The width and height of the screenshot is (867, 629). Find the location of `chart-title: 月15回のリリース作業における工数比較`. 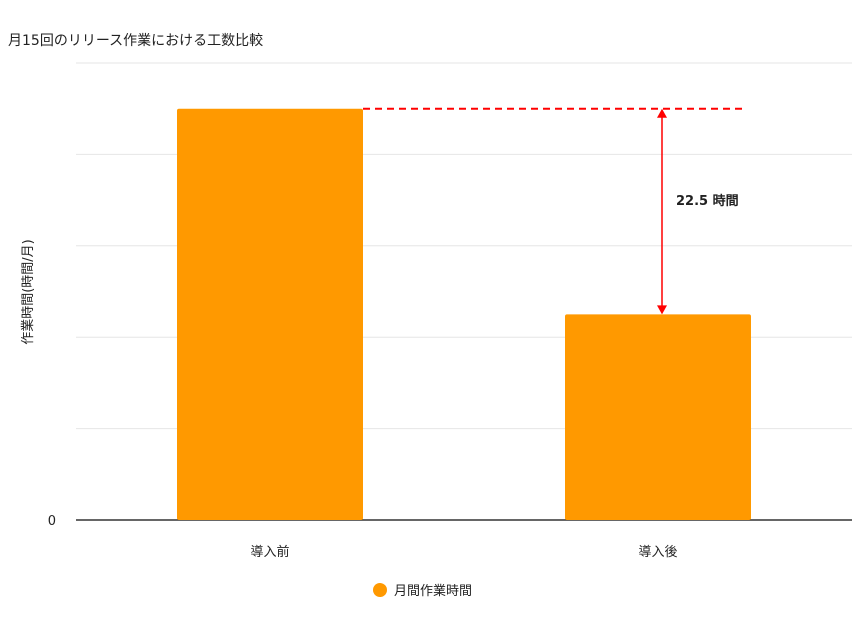

chart-title: 月15回のリリース作業における工数比較 is located at coordinates (135, 41).